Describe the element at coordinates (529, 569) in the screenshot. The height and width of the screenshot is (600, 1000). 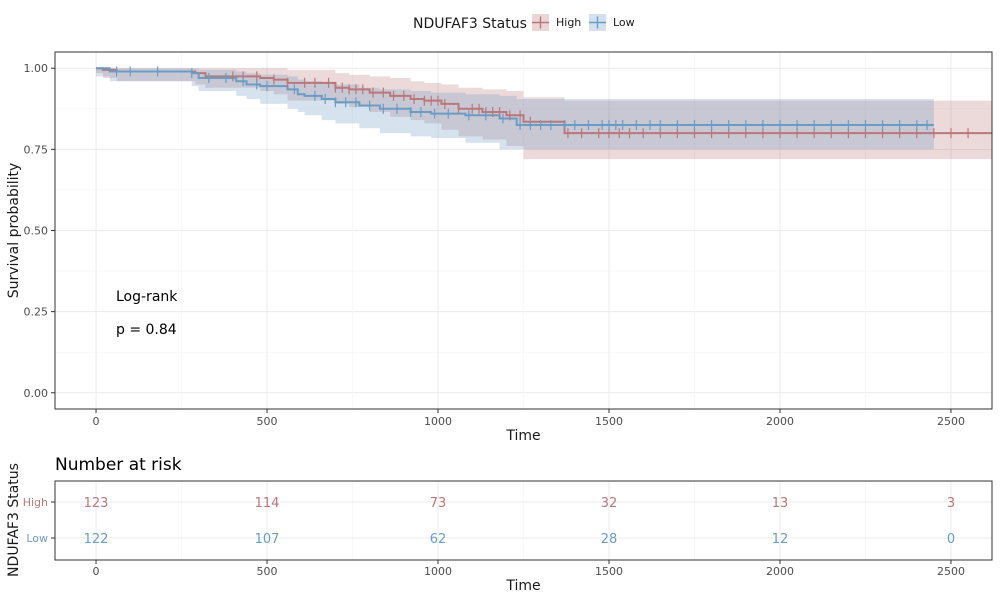
I see `risk-x-ticks: 0 500 1000 1500 2000 2500` at that location.